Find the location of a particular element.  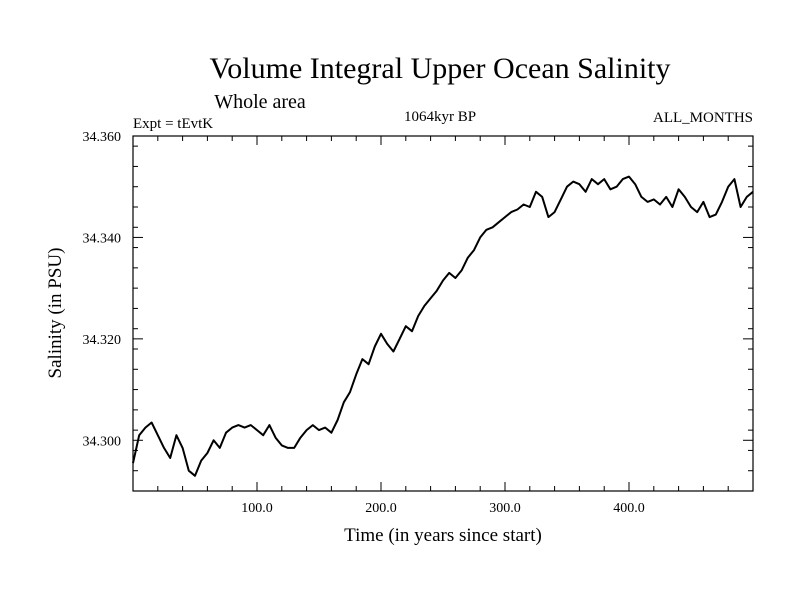

x-tick-label: 100.0 is located at coordinates (257, 508).